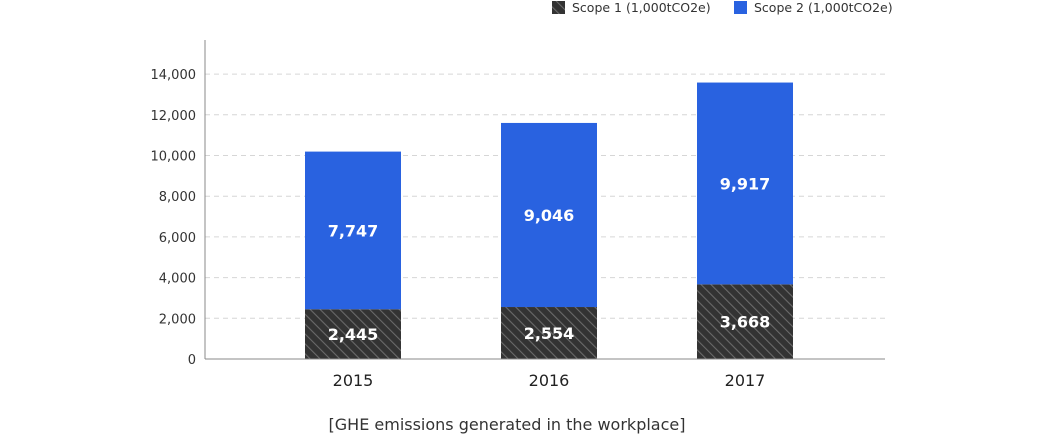  Describe the element at coordinates (641, 7) in the screenshot. I see `legend-label-scope1: Scope 1 (1,000tCO2e)` at that location.